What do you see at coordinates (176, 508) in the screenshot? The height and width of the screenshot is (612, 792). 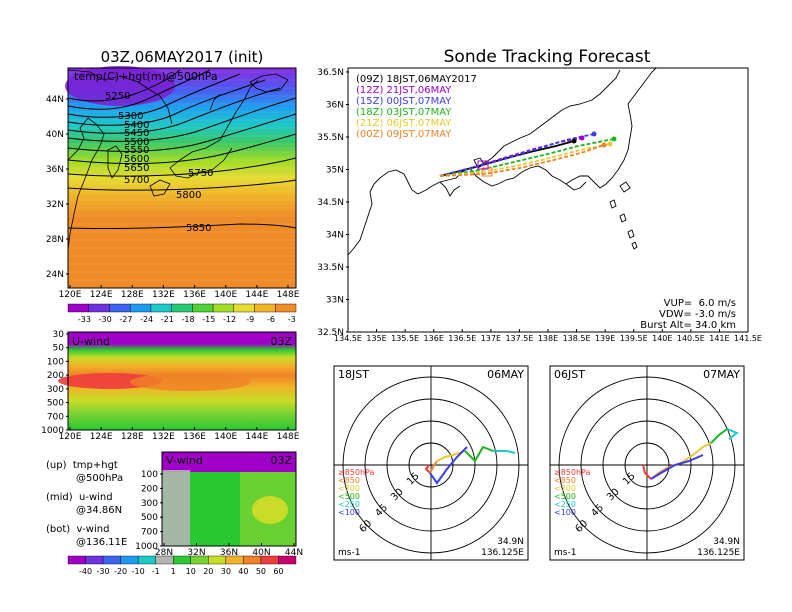 I see `v-wind-near-zero-shading` at bounding box center [176, 508].